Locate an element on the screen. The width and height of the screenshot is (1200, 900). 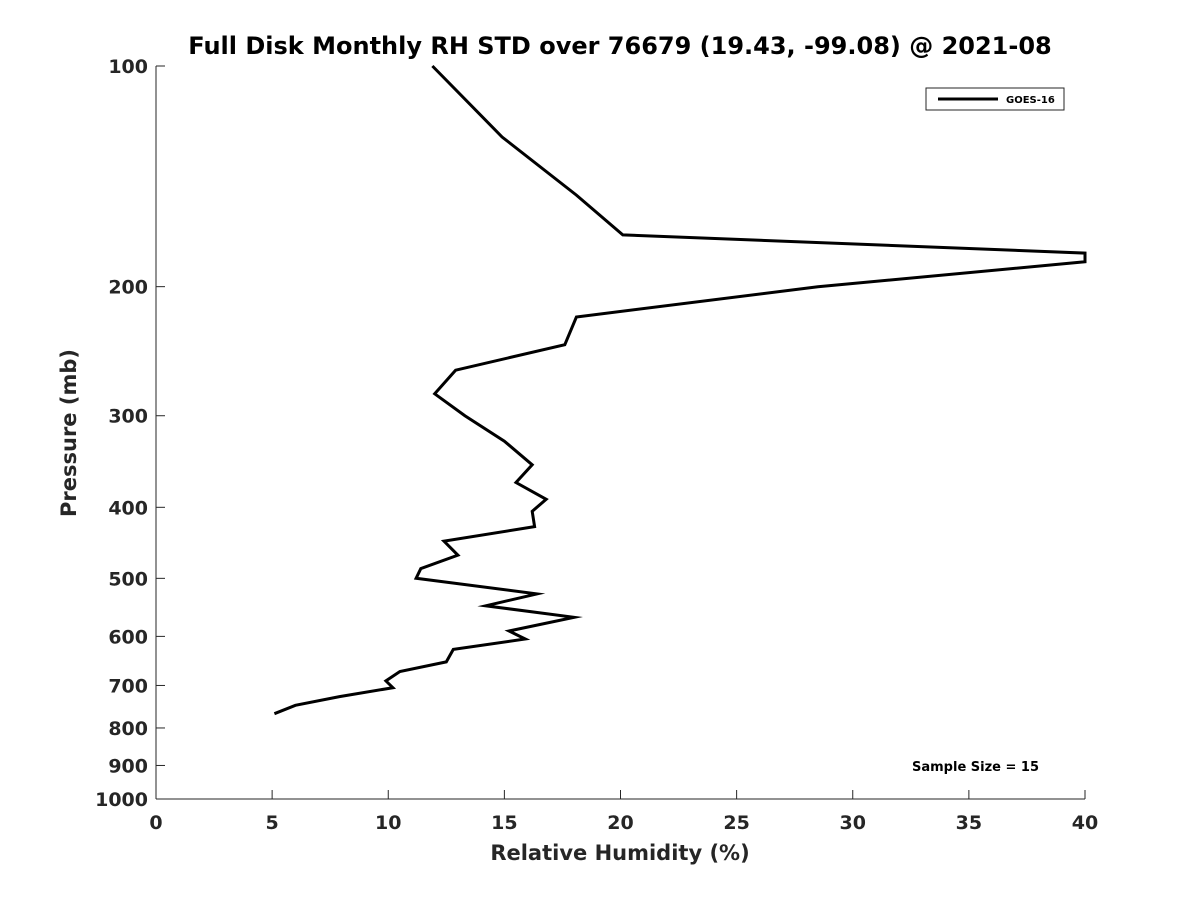
x-tick-label: 35 is located at coordinates (969, 823).